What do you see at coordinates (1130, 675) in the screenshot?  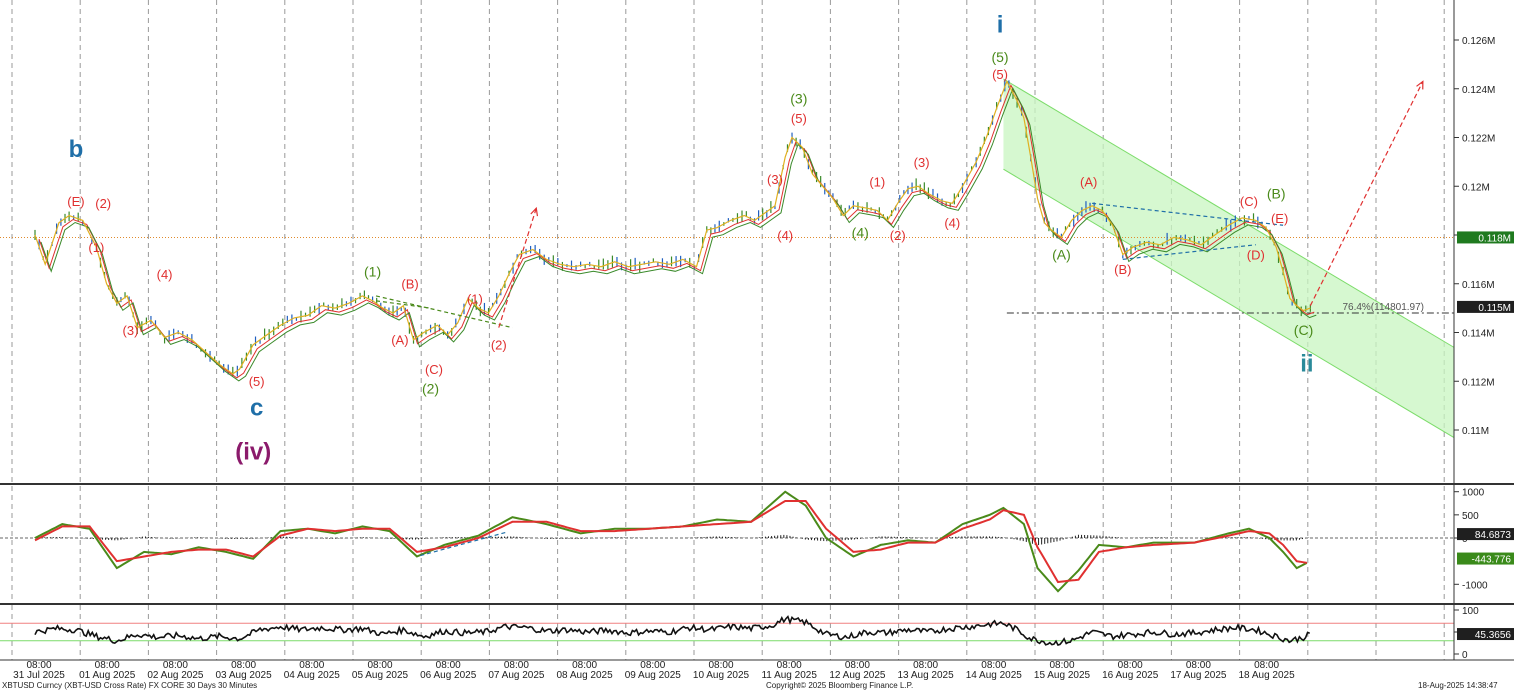 I see `x-date-tick-label: 16 Aug 2025` at bounding box center [1130, 675].